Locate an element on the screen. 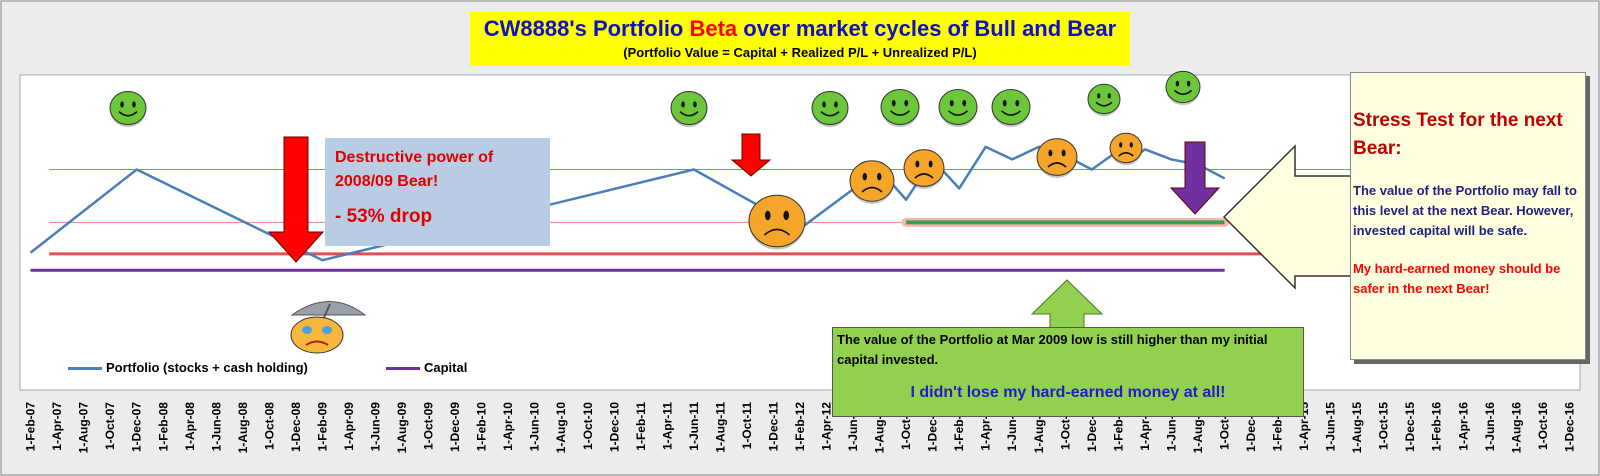 The image size is (1600, 476). x-tick-label: 1-Dec-15 is located at coordinates (1410, 427).